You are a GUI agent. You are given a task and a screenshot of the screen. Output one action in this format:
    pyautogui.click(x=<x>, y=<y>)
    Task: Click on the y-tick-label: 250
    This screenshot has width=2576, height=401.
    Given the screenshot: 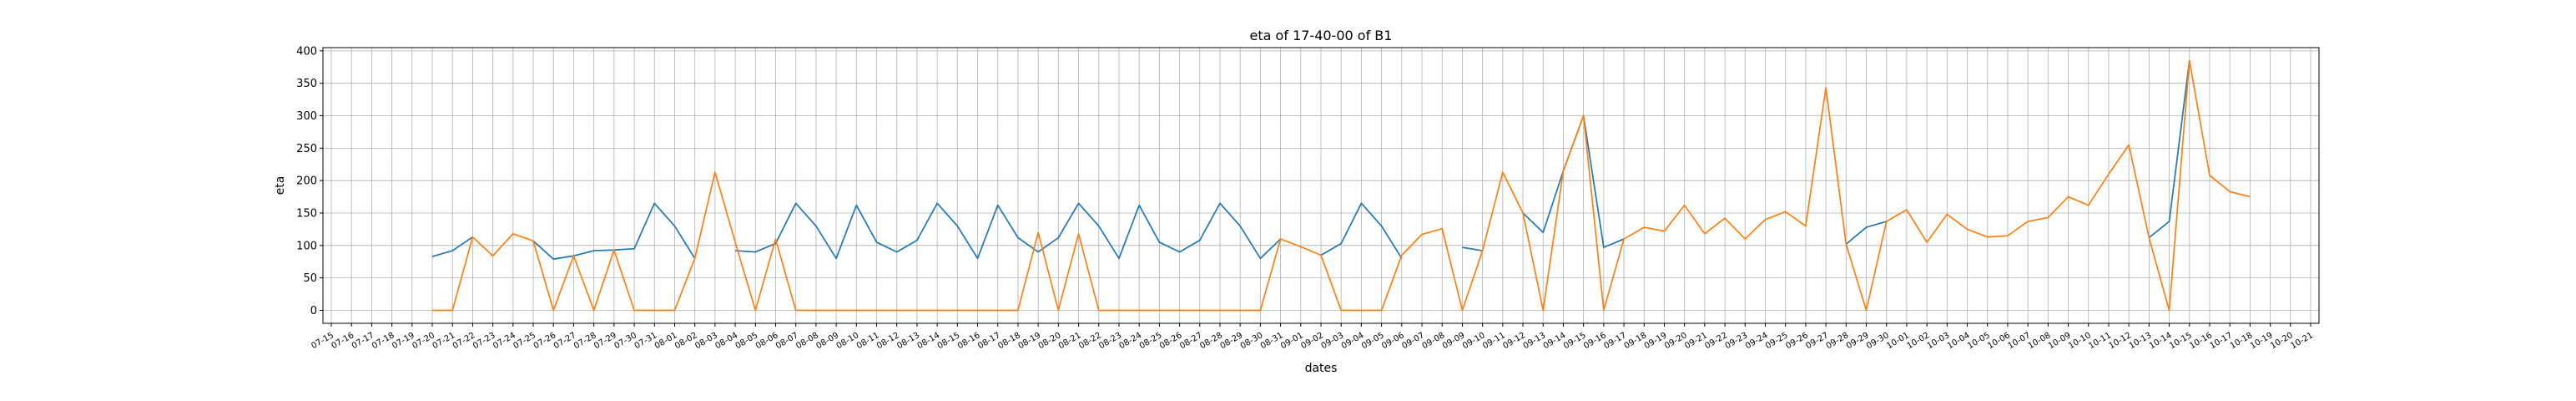 What is the action you would take?
    pyautogui.click(x=306, y=149)
    